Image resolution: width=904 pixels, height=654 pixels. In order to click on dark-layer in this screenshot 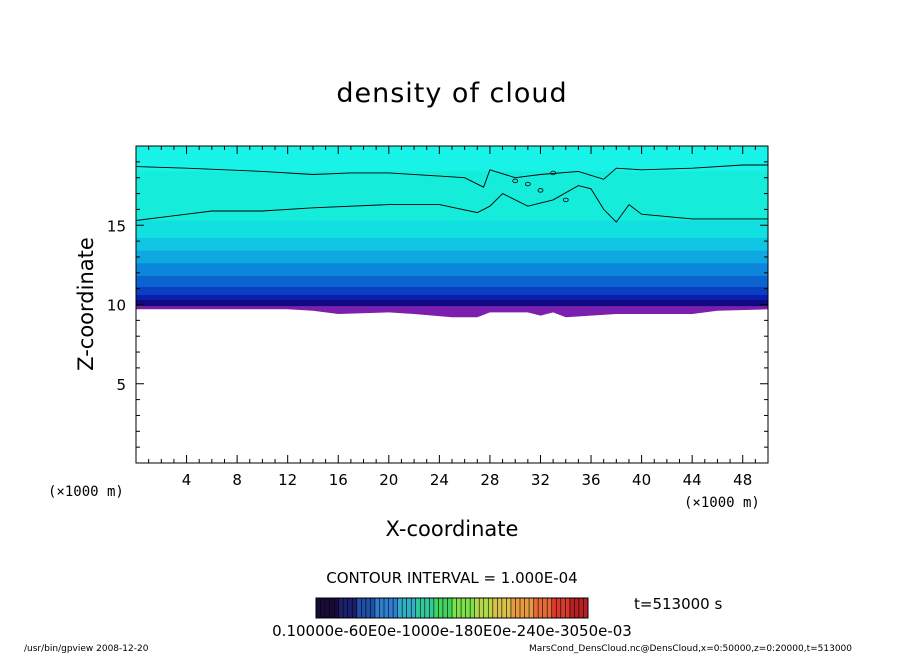, I will do `click(452, 303)`.